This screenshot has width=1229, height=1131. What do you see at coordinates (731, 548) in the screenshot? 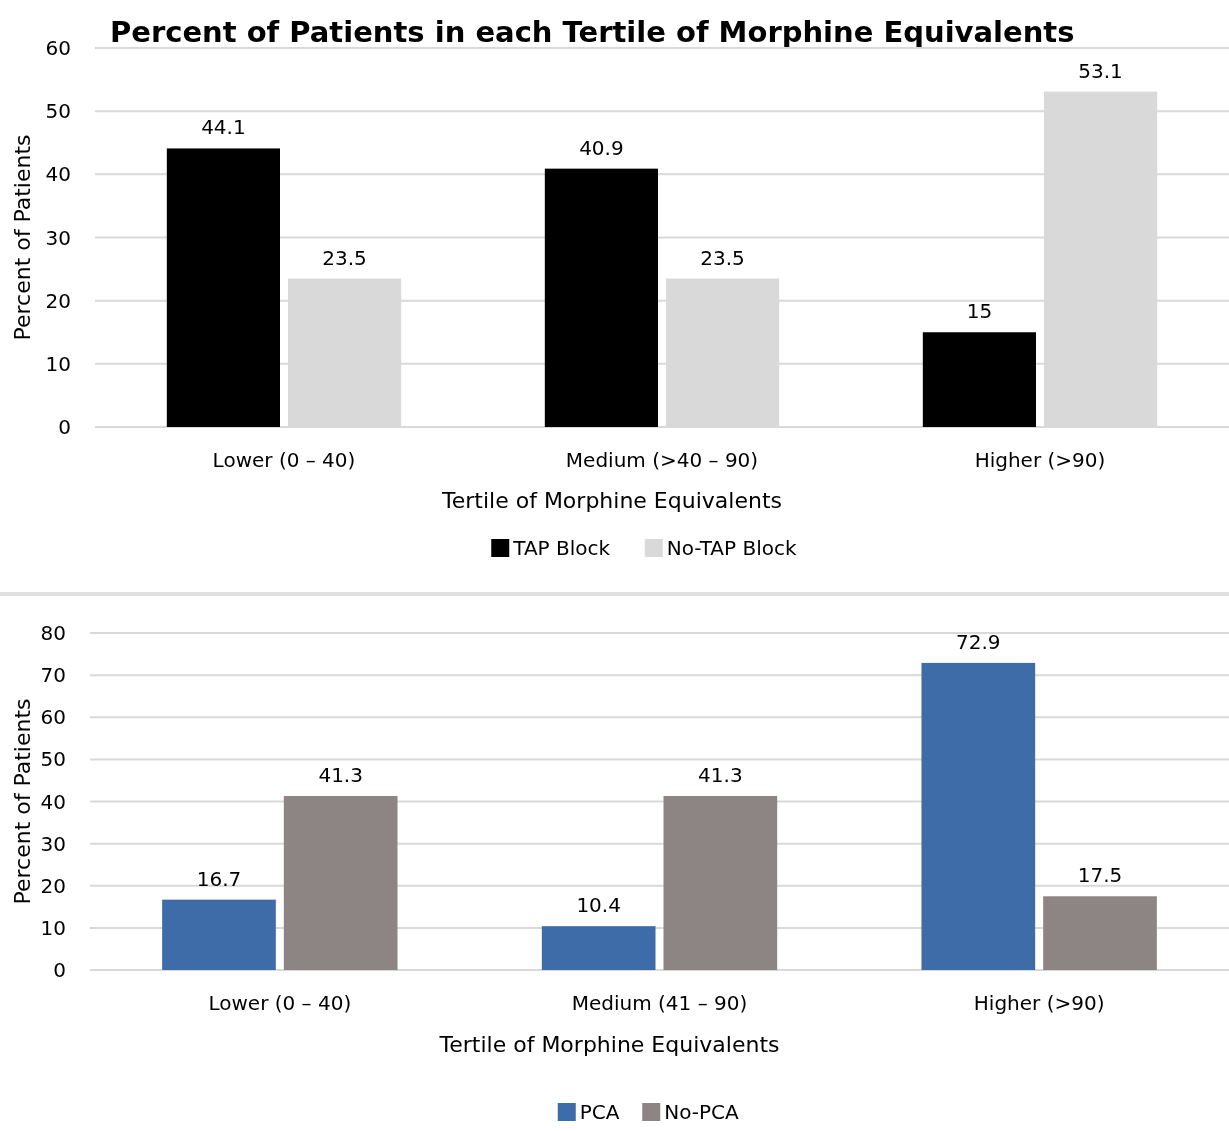
I see `legend-label: No-TAP Block` at bounding box center [731, 548].